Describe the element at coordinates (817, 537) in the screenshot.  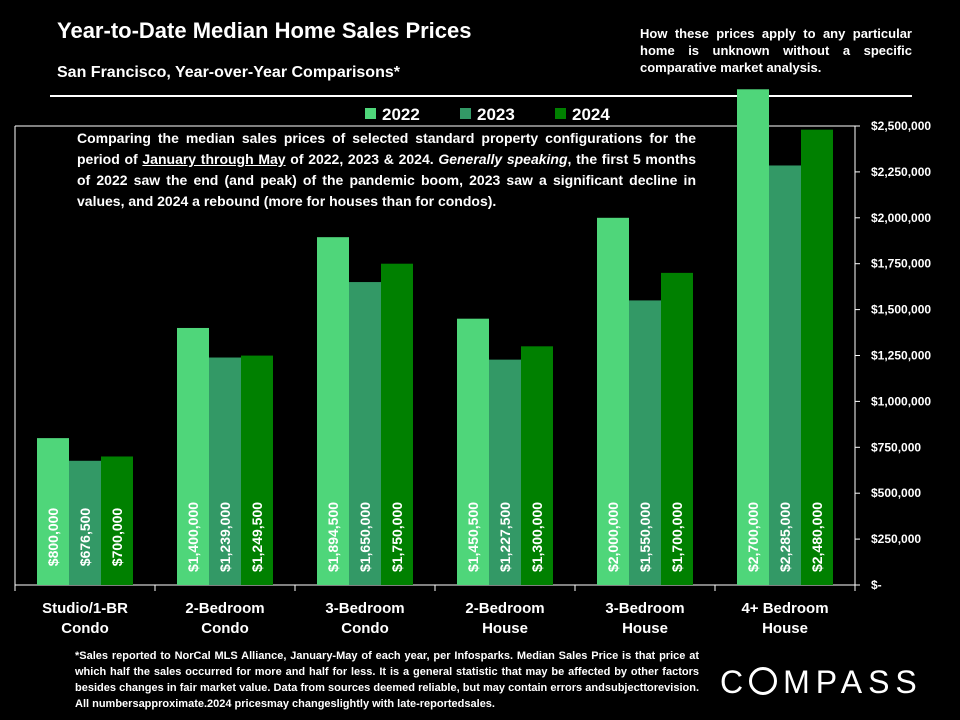
I see `bar-value-label: $2,480,000` at that location.